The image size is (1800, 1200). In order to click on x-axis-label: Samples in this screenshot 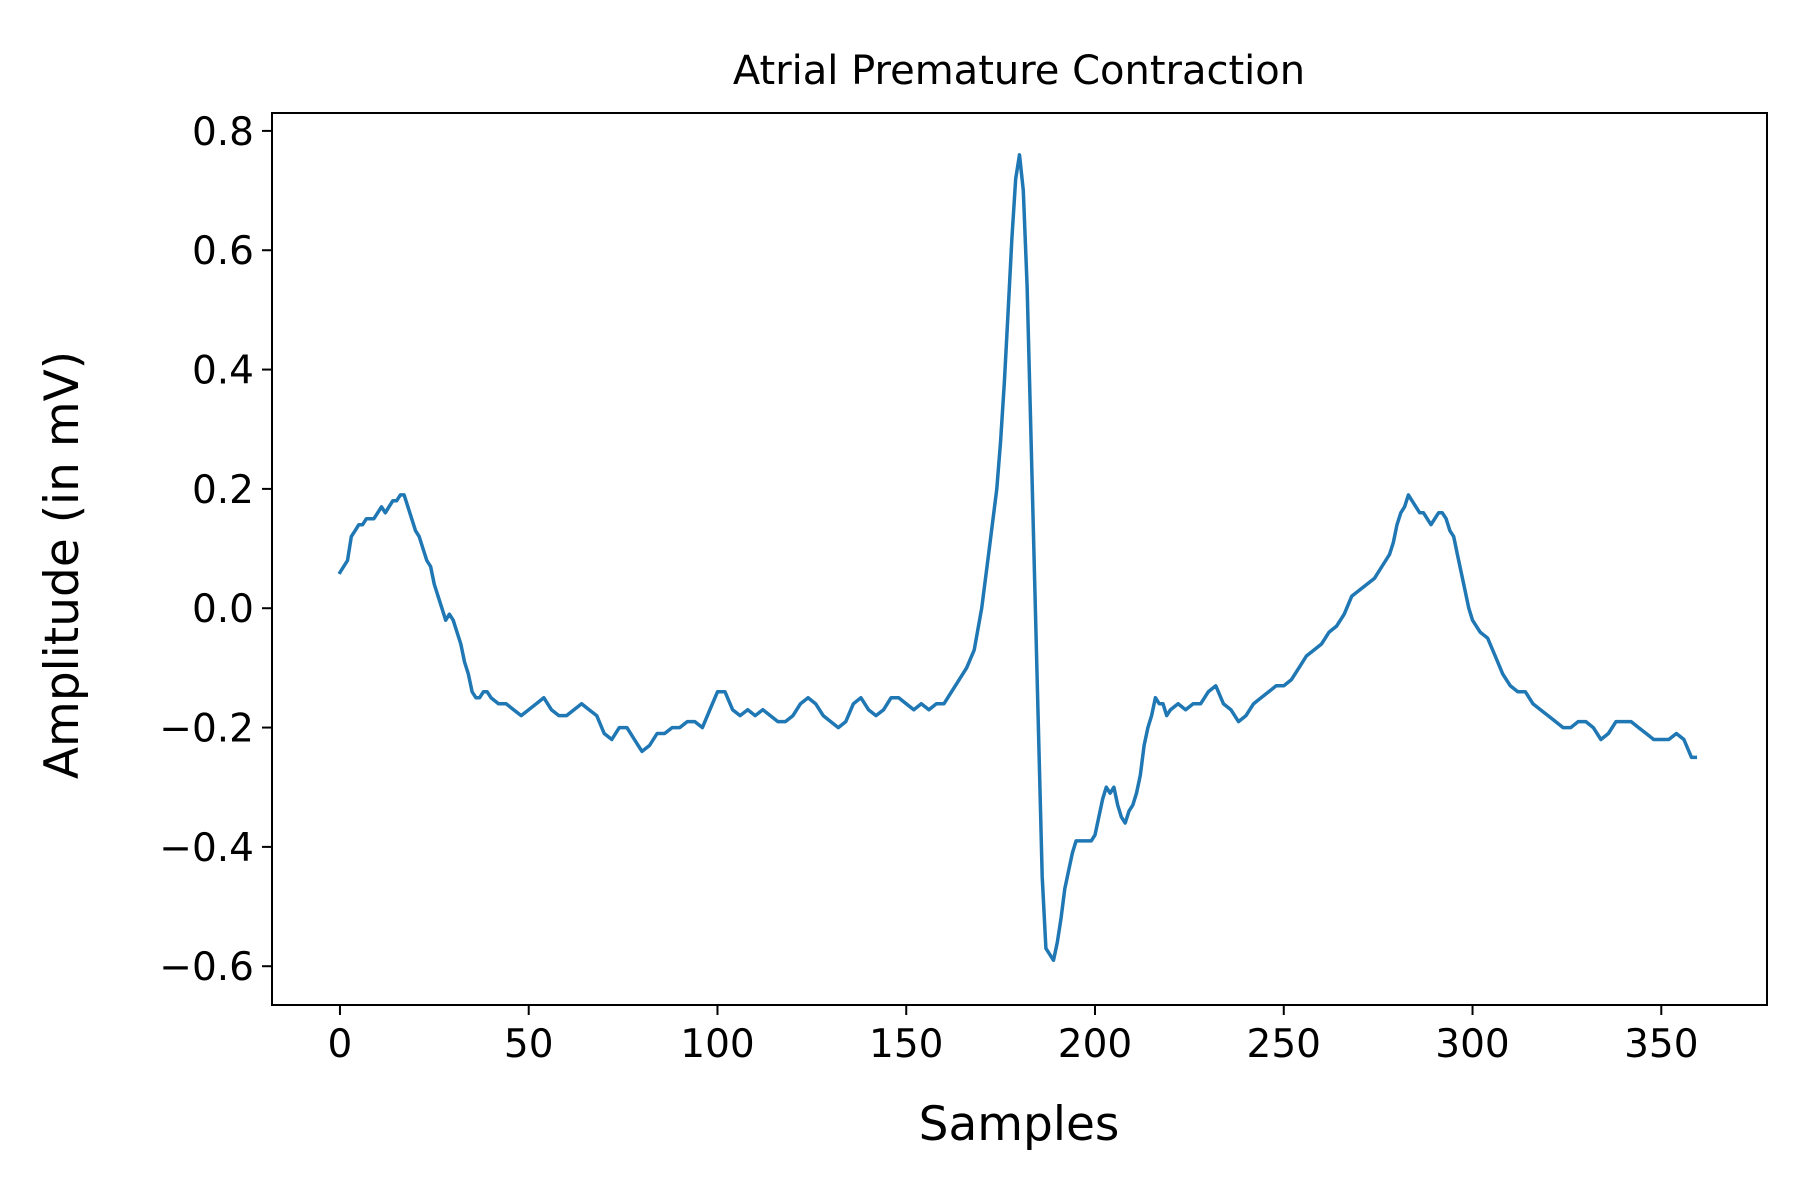, I will do `click(1019, 1124)`.